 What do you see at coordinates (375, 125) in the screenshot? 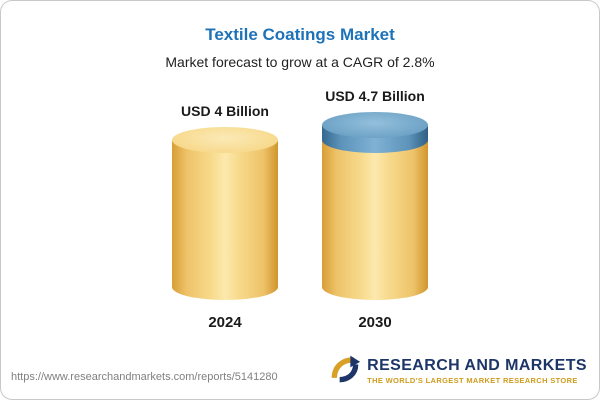
I see `cylinder-2030-top` at bounding box center [375, 125].